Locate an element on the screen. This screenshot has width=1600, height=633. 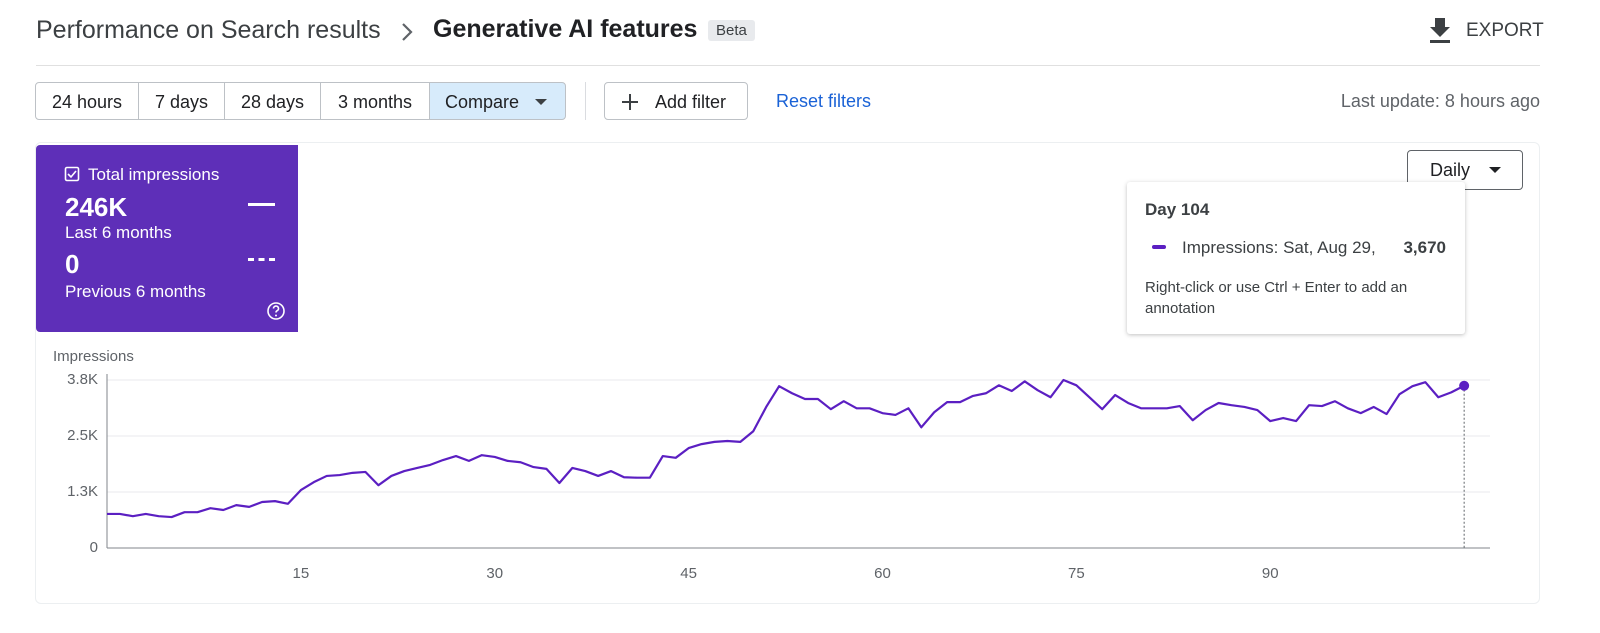
metric-period: Last 6 months is located at coordinates (118, 232).